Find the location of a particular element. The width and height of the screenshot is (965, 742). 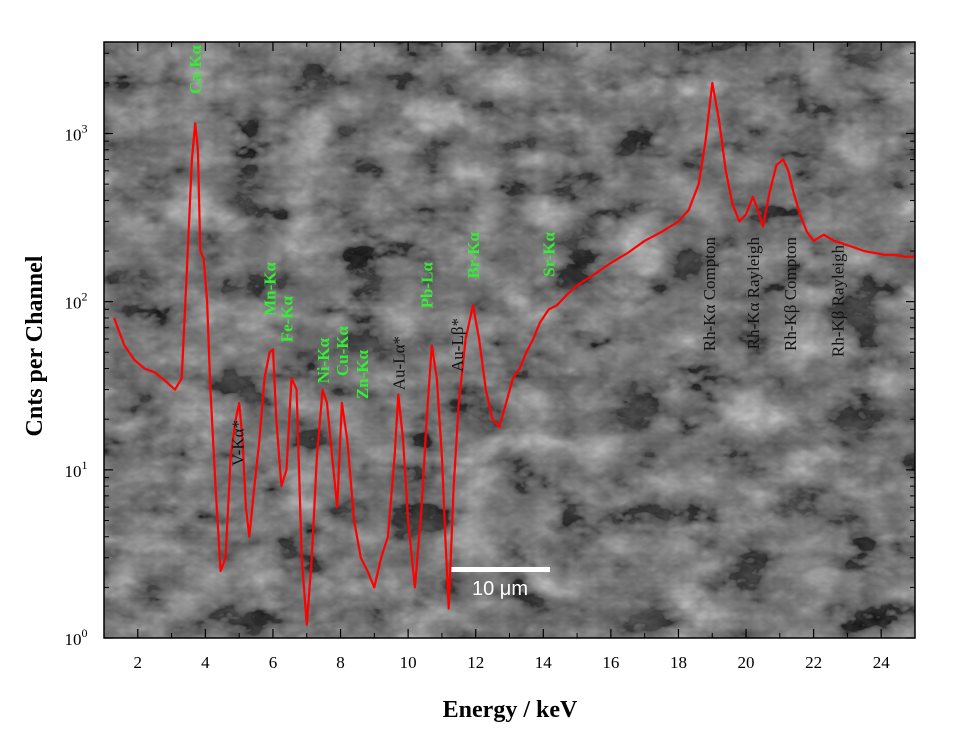

peak-label: Rh-Kβ Compton is located at coordinates (790, 294).